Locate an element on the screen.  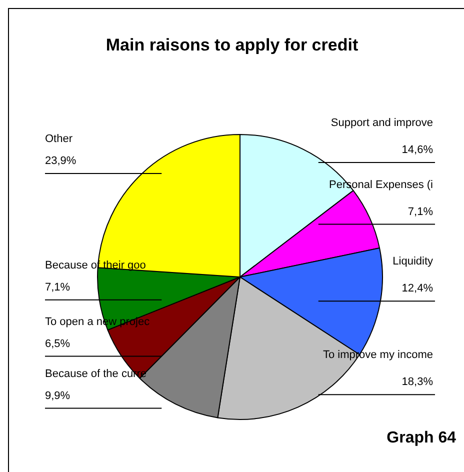
data-label: 9,9% is located at coordinates (57, 396).